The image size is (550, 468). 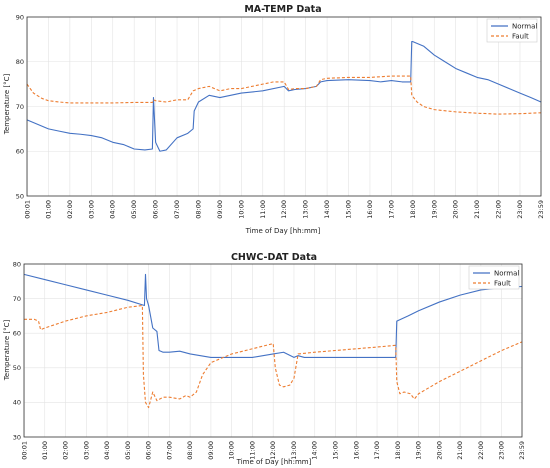 I want to click on chwc-dat-x-tick-label: 09:00, so click(x=211, y=450).